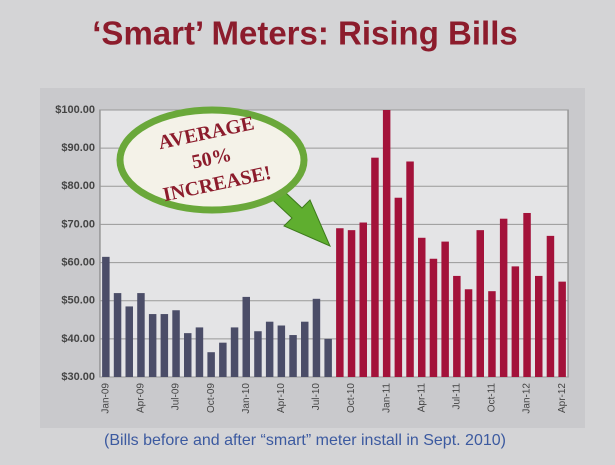 The height and width of the screenshot is (465, 615). Describe the element at coordinates (316, 397) in the screenshot. I see `x-tick-label: Jul-10` at that location.